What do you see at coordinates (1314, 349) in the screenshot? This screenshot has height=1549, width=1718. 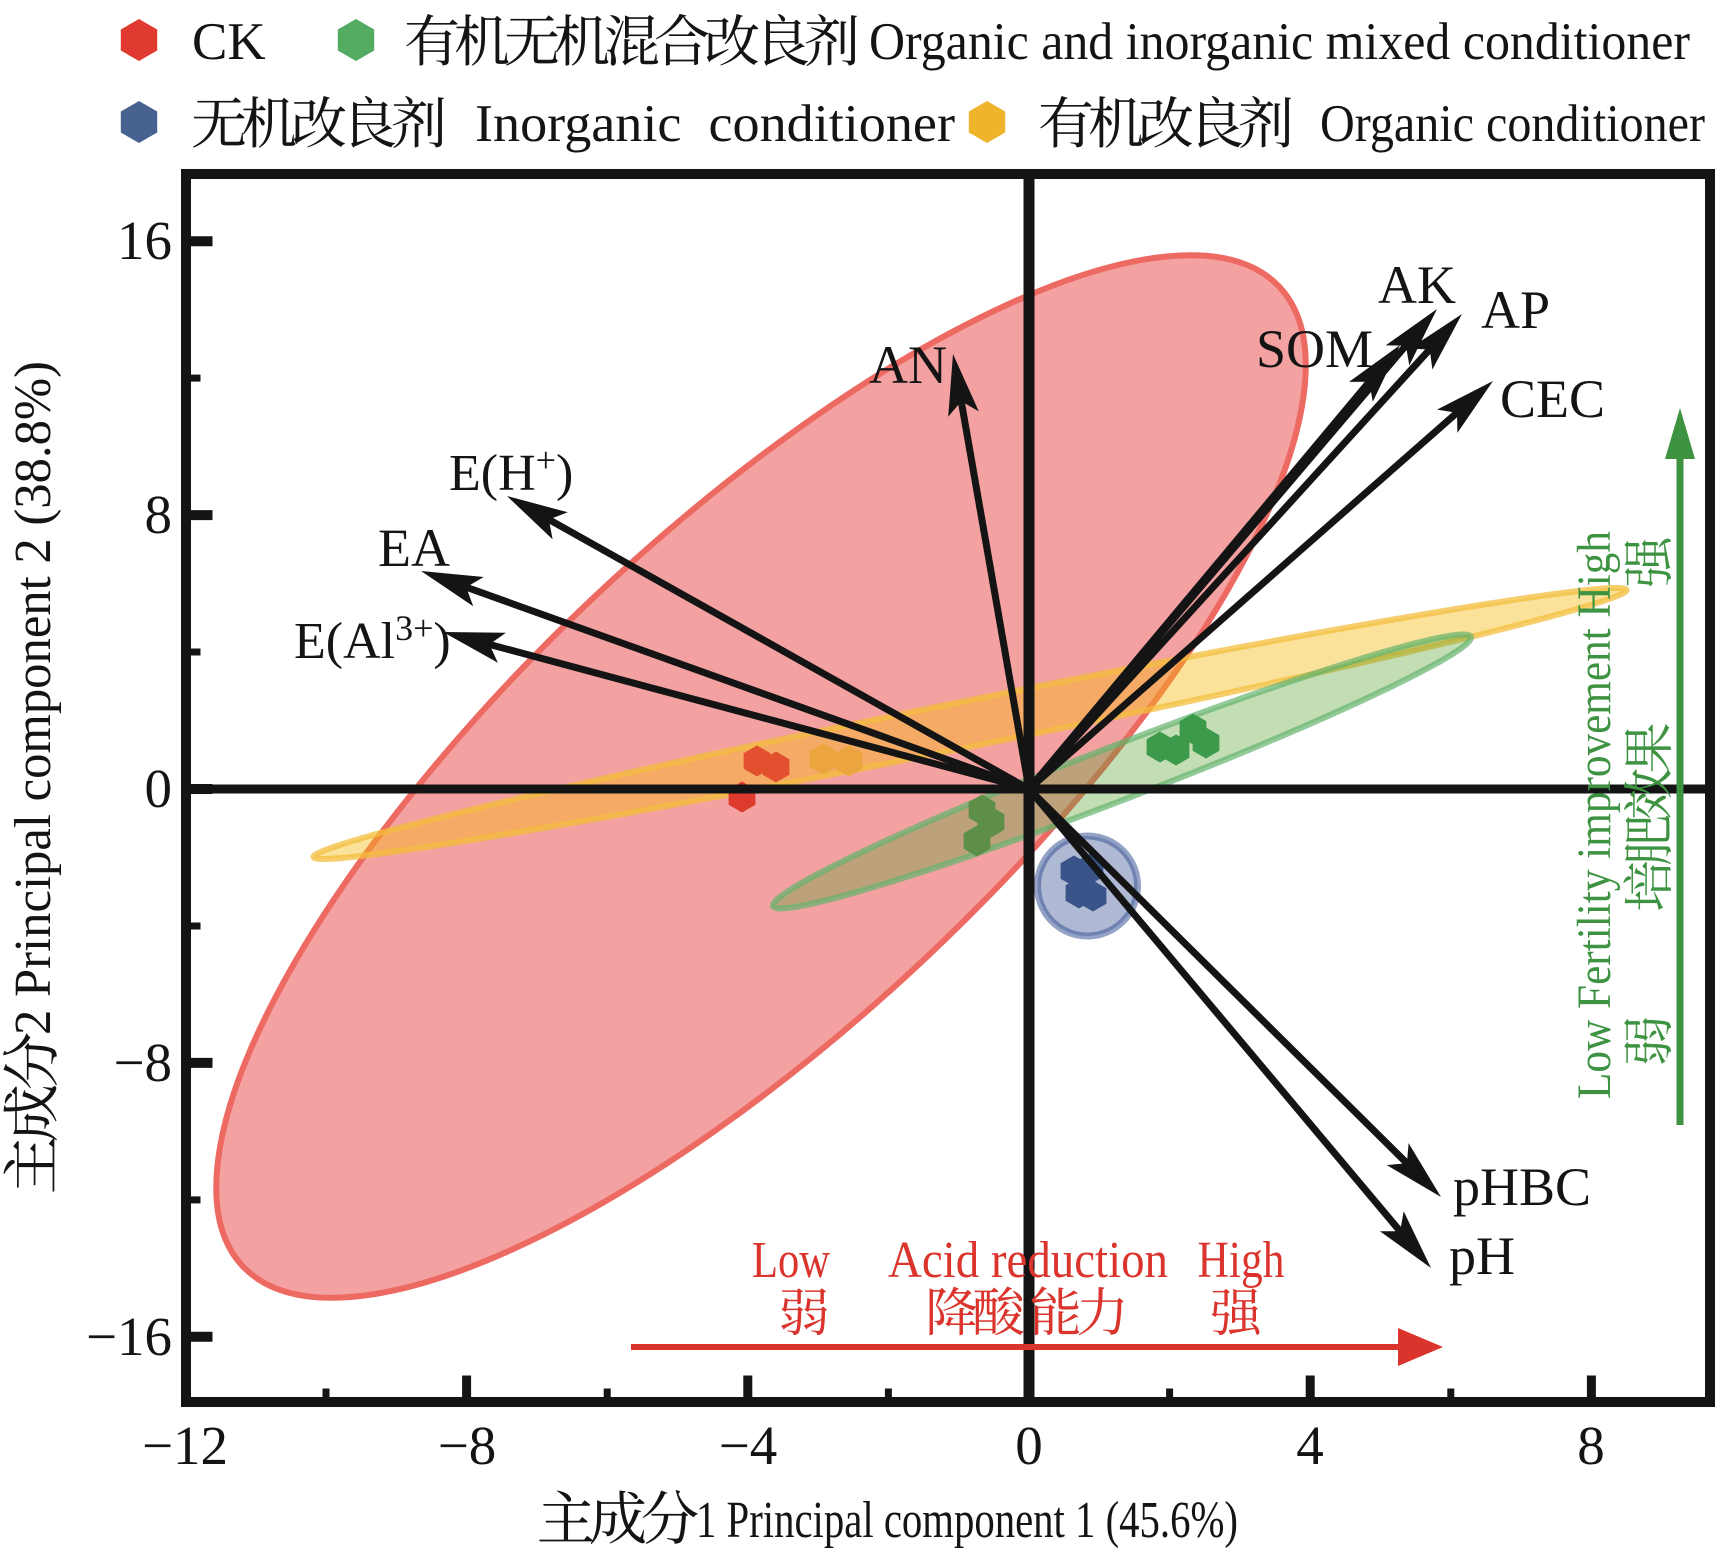 I see `svg-text: SOM` at bounding box center [1314, 349].